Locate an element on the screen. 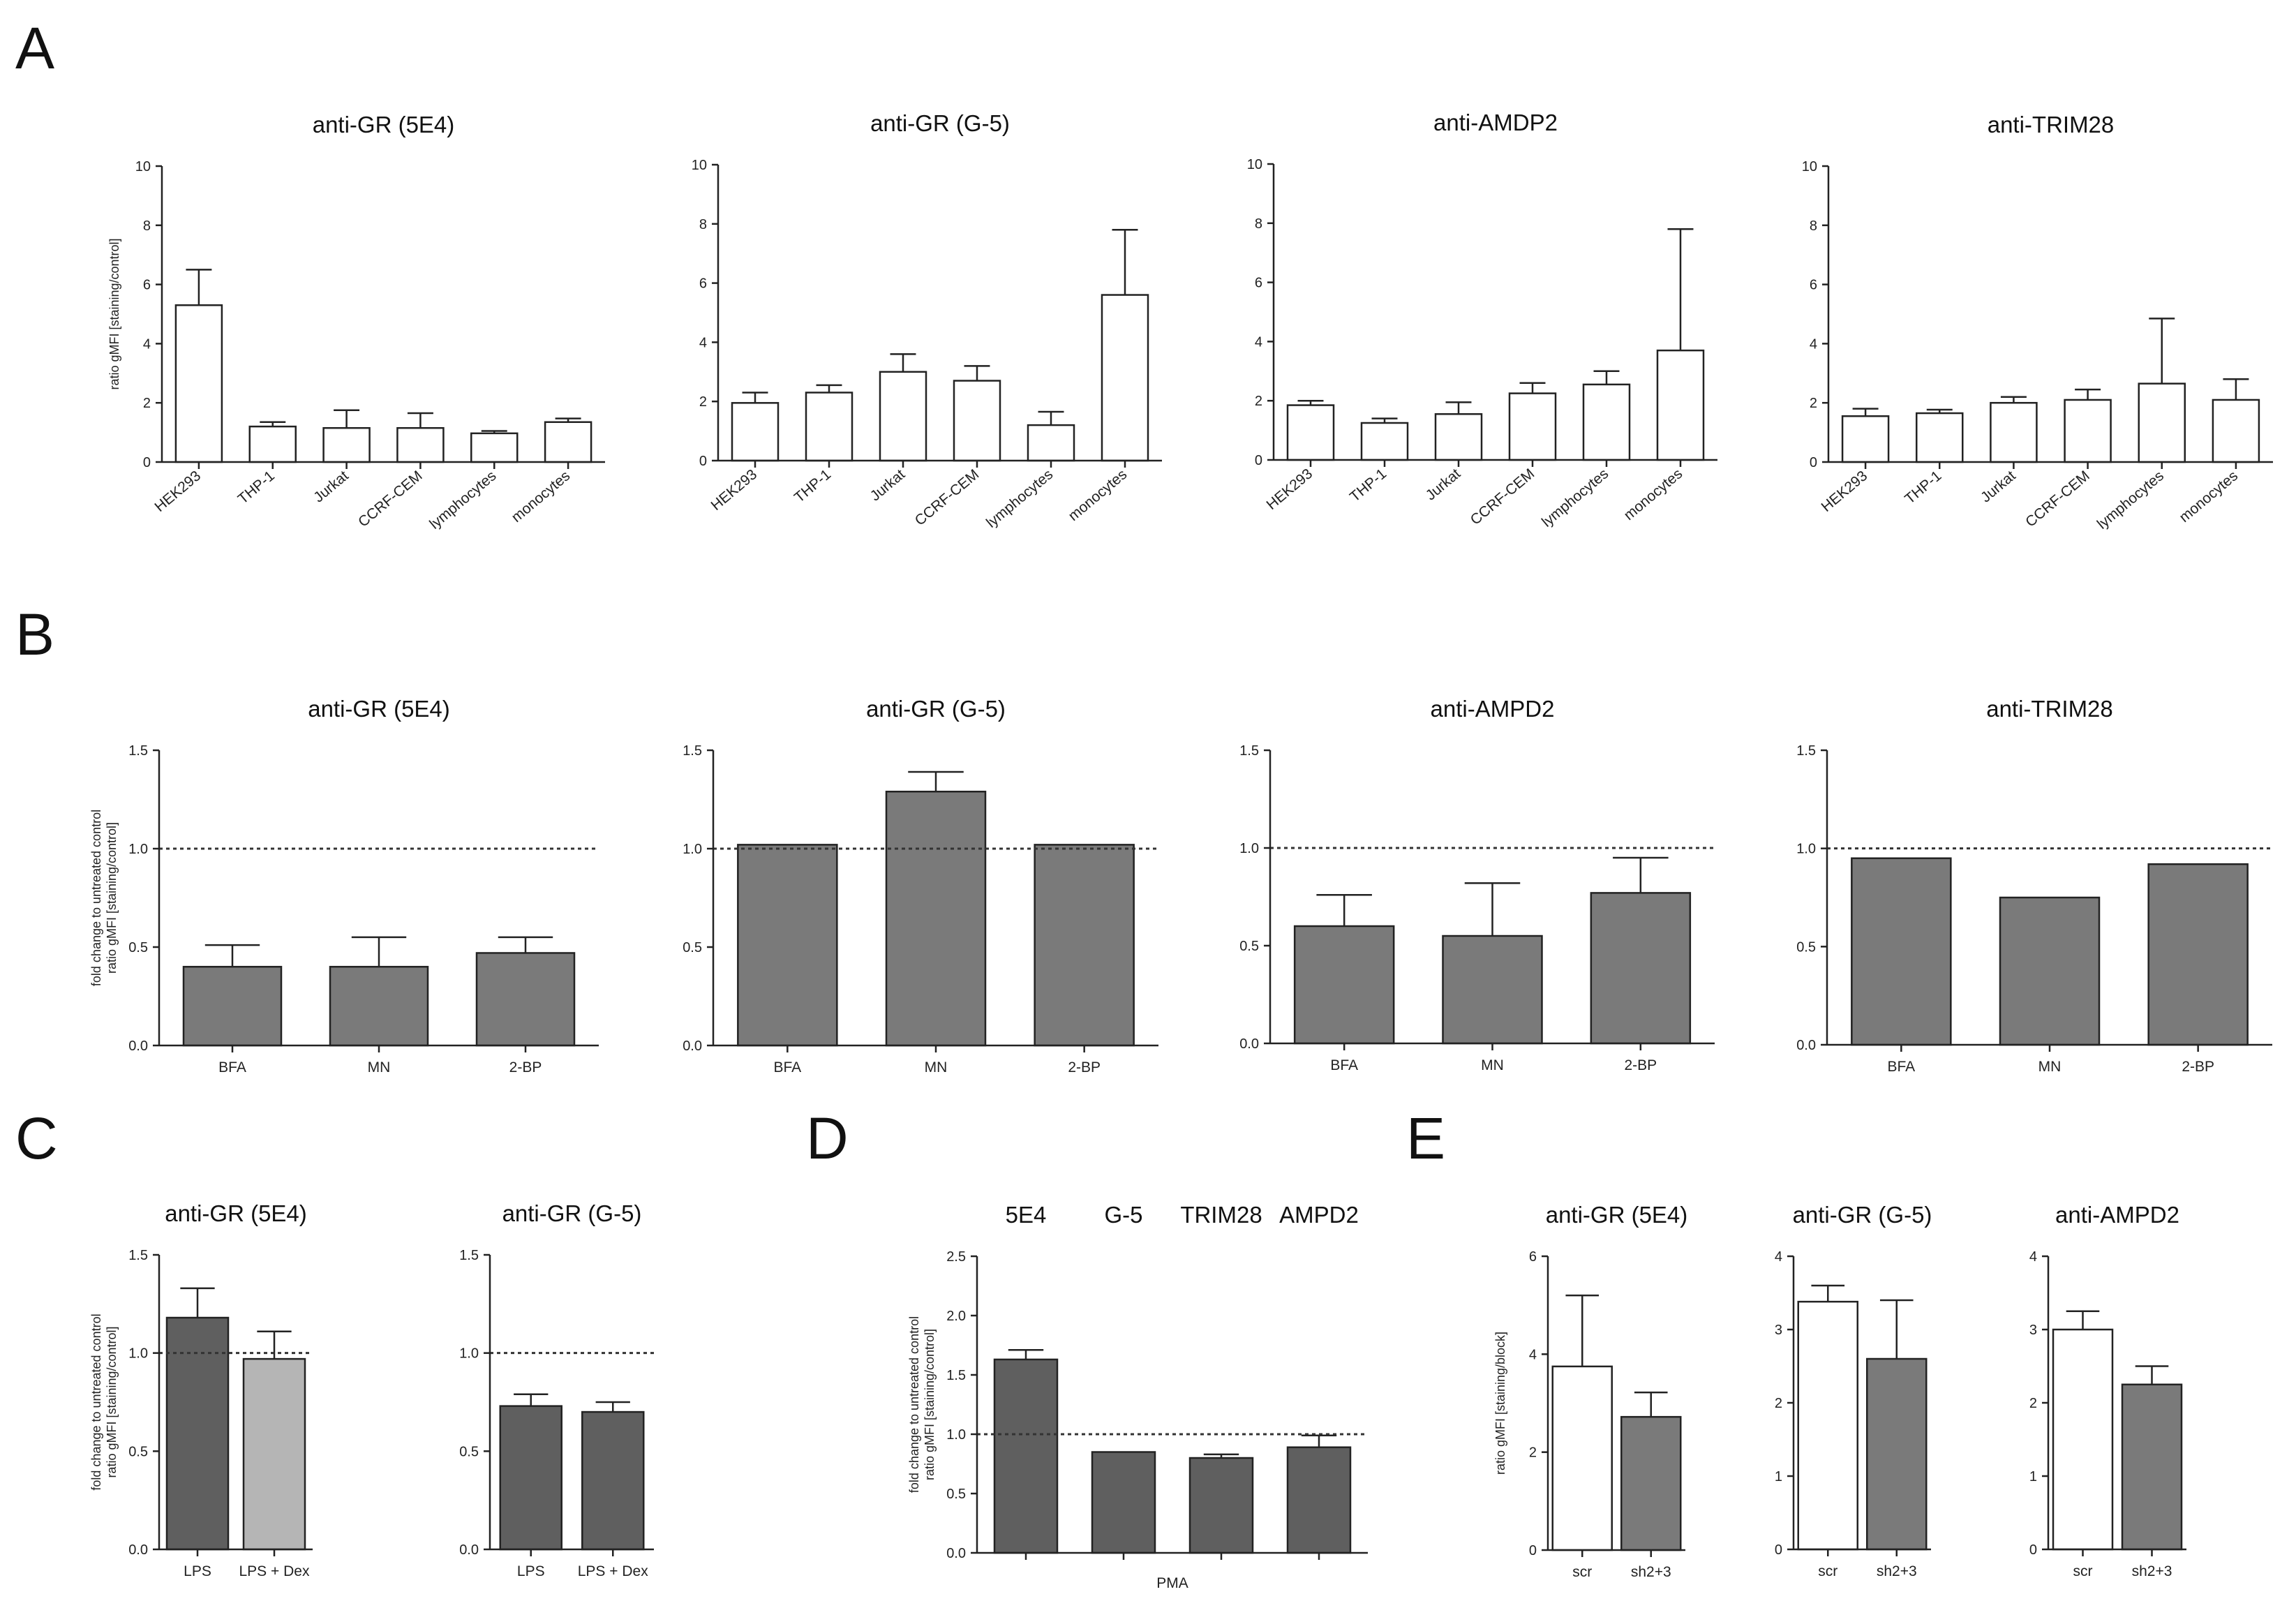 The width and height of the screenshot is (2296, 1608). y-tick-label: 1 is located at coordinates (1778, 1476).